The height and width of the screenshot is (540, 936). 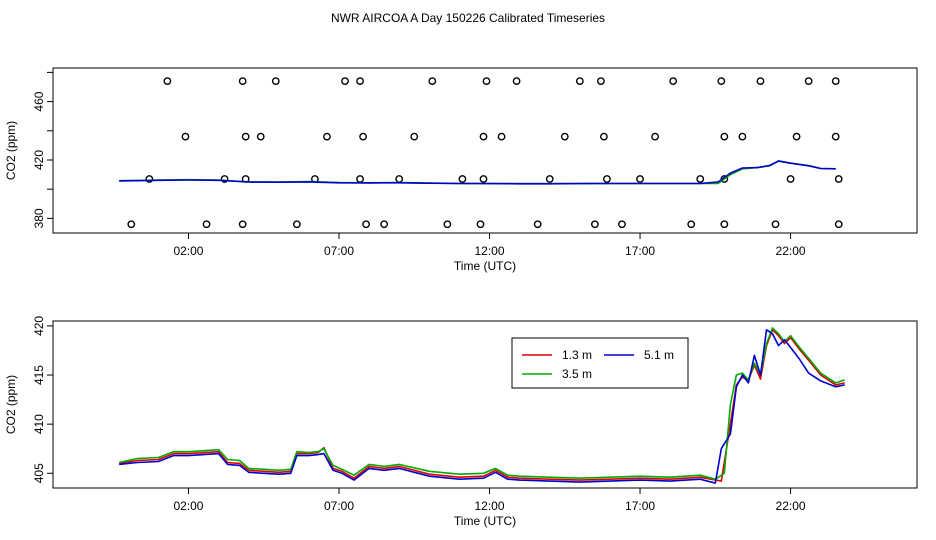 I want to click on y-tick-label: 405, so click(x=39, y=473).